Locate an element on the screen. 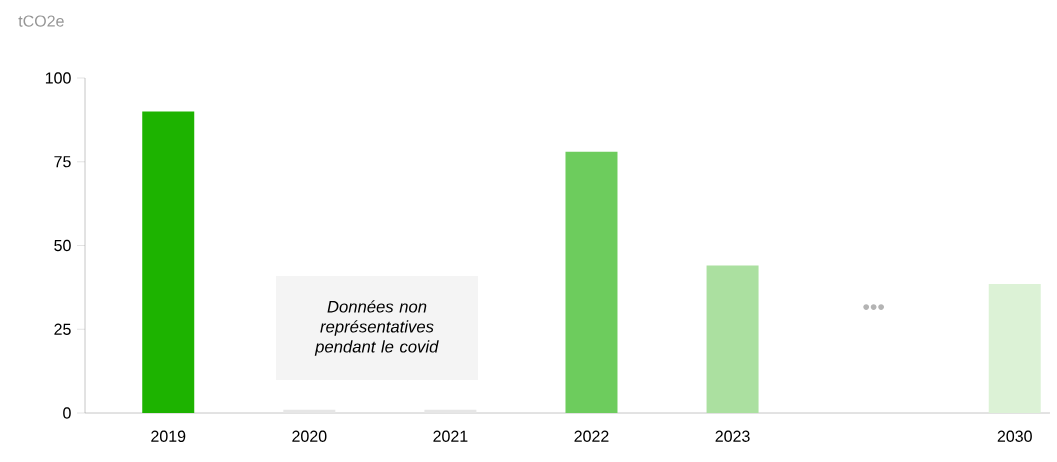 Image resolution: width=1057 pixels, height=462 pixels. x-tick-label: 2021 is located at coordinates (450, 436).